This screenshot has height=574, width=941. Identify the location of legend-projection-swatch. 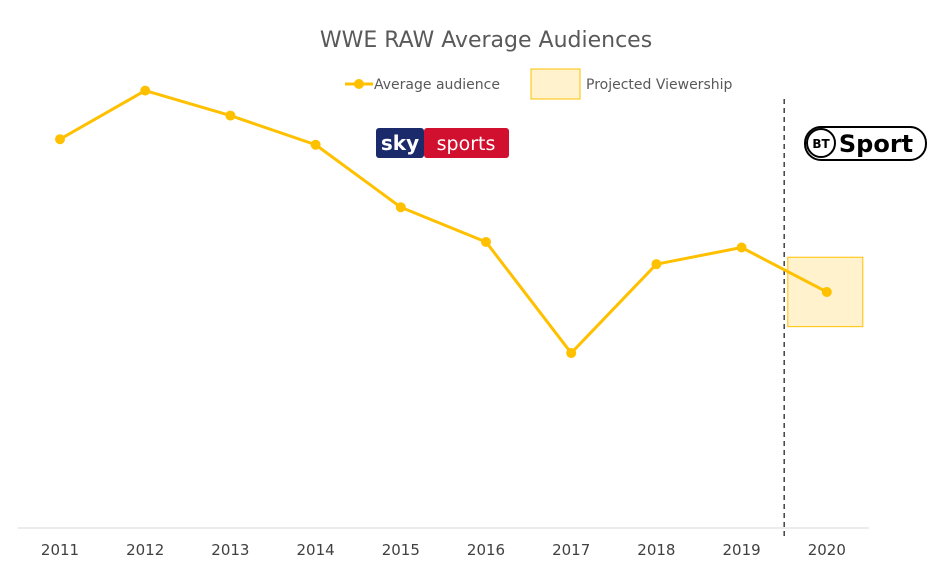
(555, 84).